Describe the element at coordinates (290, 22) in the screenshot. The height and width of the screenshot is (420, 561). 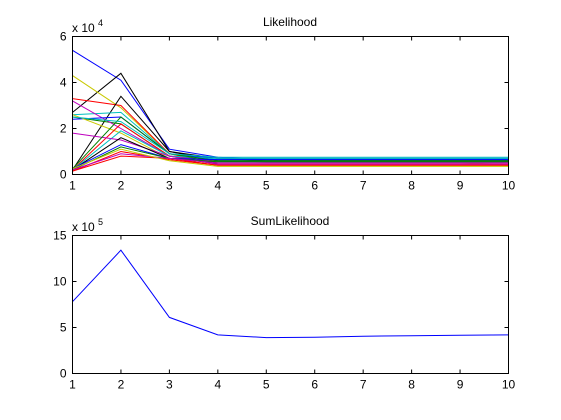
I see `chart-title: Likelihood` at that location.